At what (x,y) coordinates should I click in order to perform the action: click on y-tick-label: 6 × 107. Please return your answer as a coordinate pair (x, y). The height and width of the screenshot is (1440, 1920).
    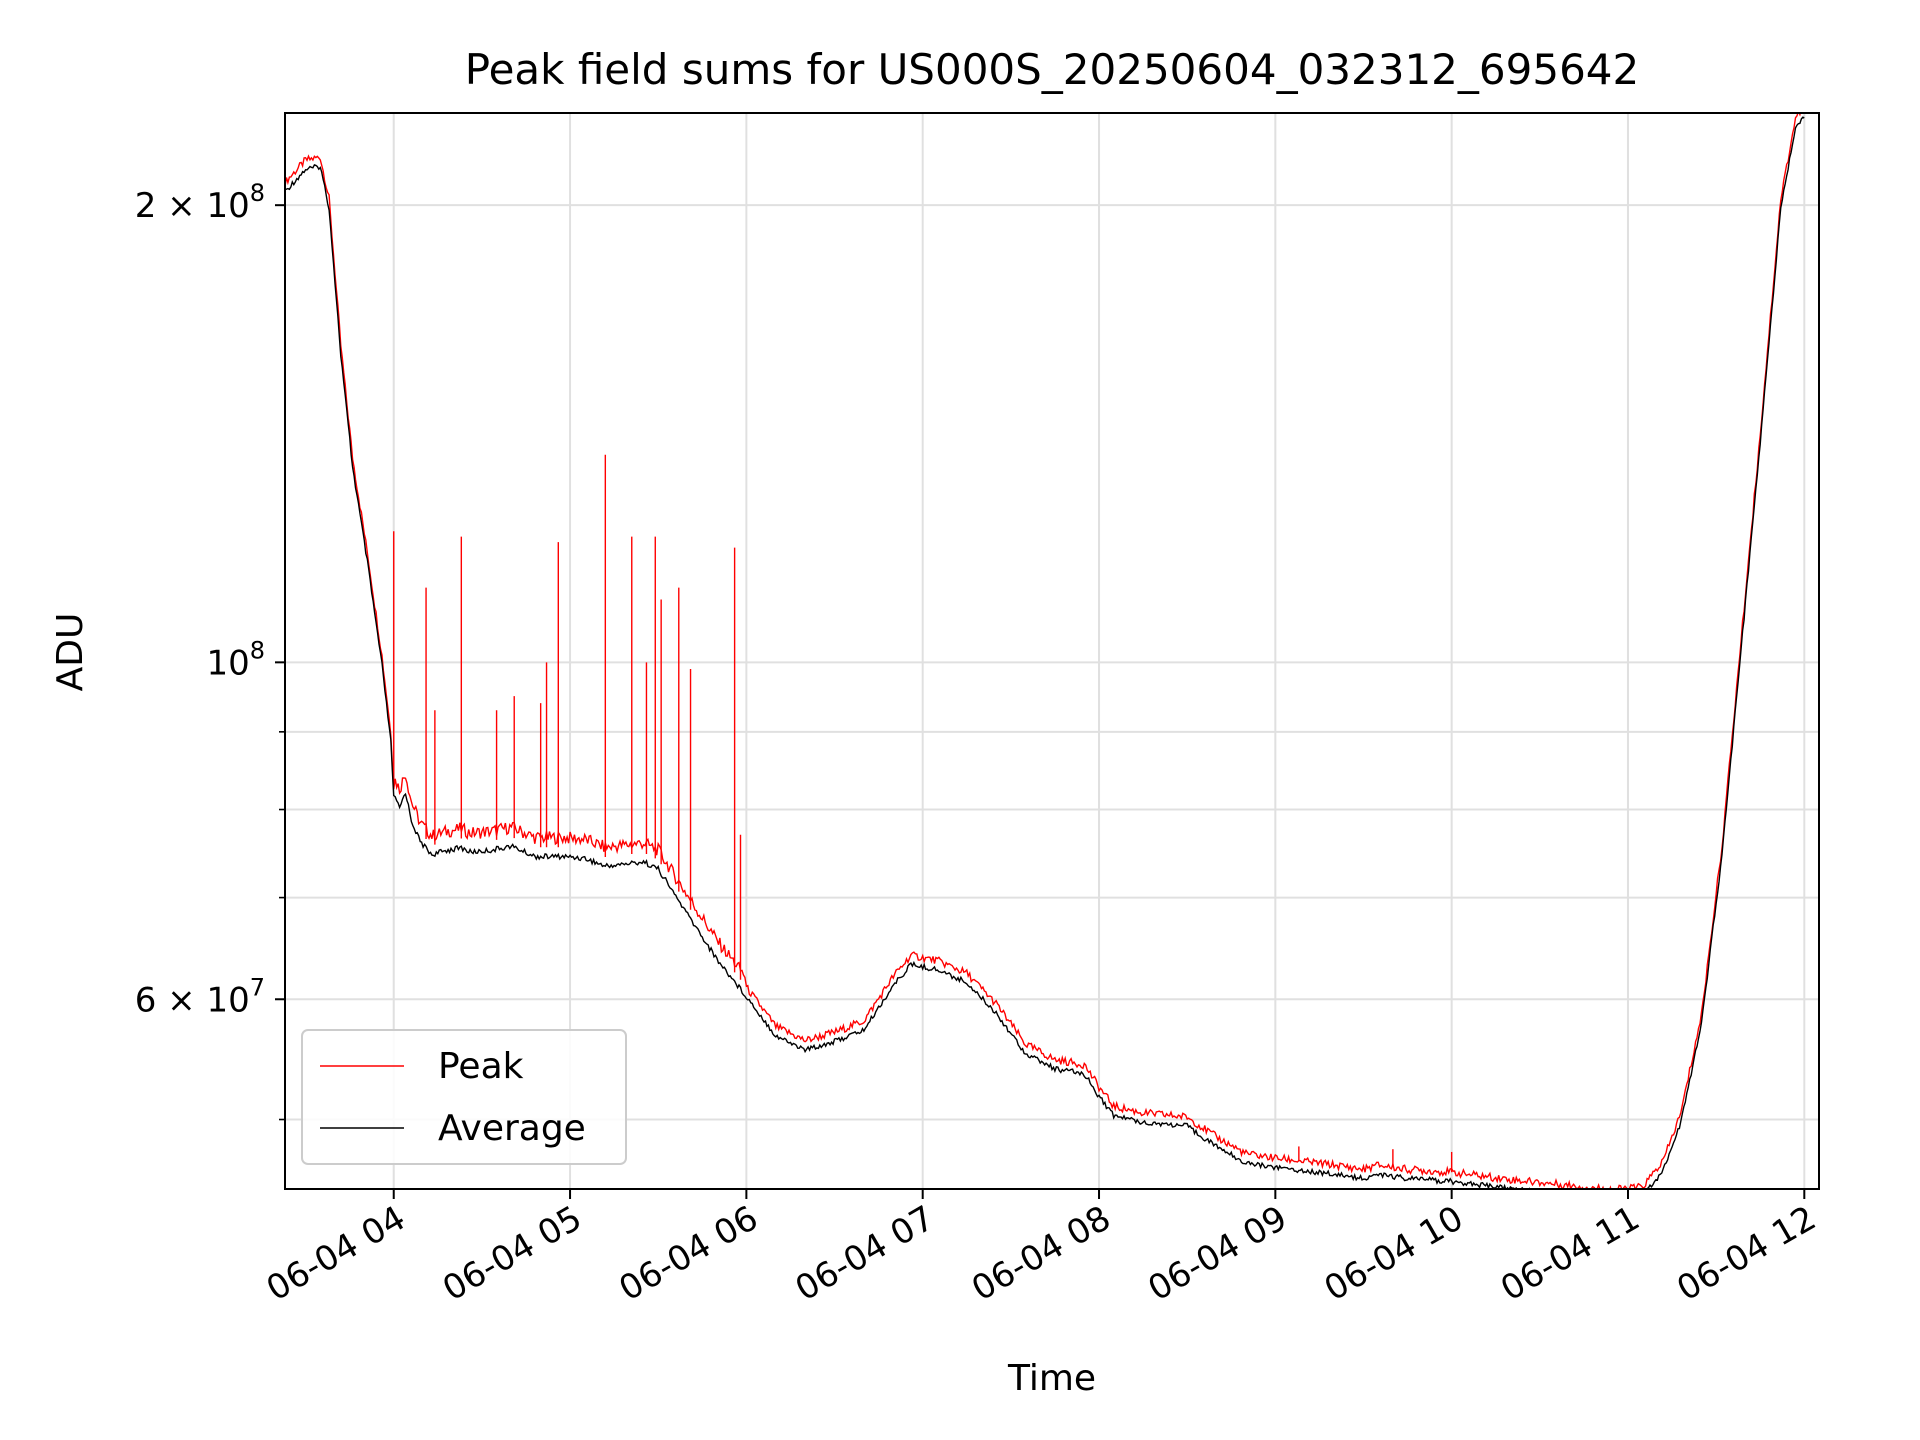
    Looking at the image, I should click on (200, 996).